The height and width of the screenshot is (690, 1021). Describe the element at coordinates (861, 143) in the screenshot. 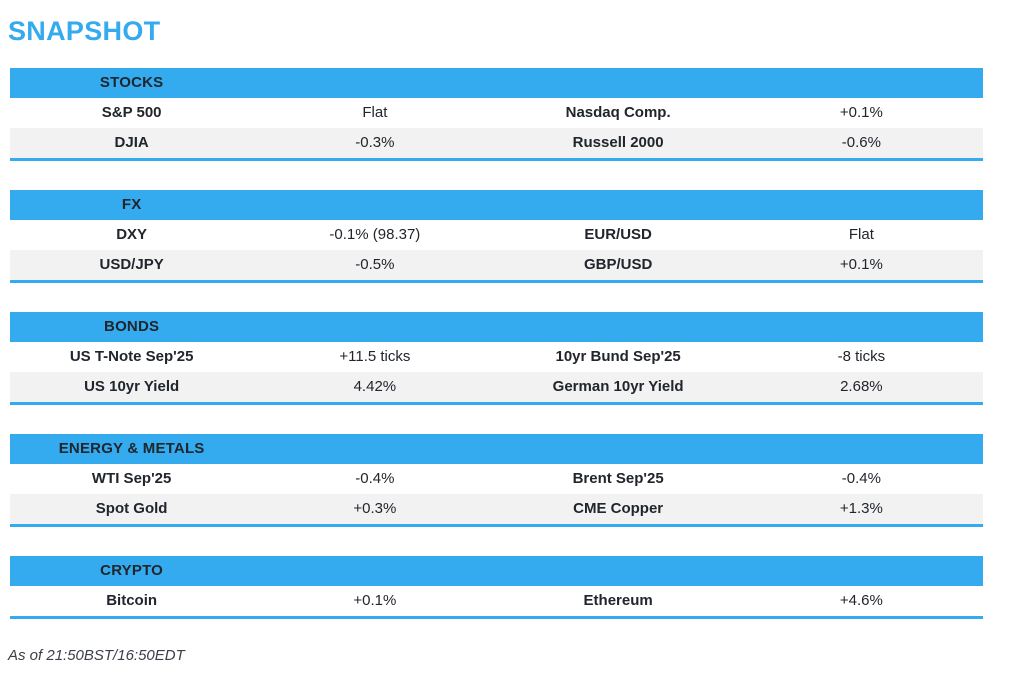

I see `instrument-value: -0.6%` at that location.